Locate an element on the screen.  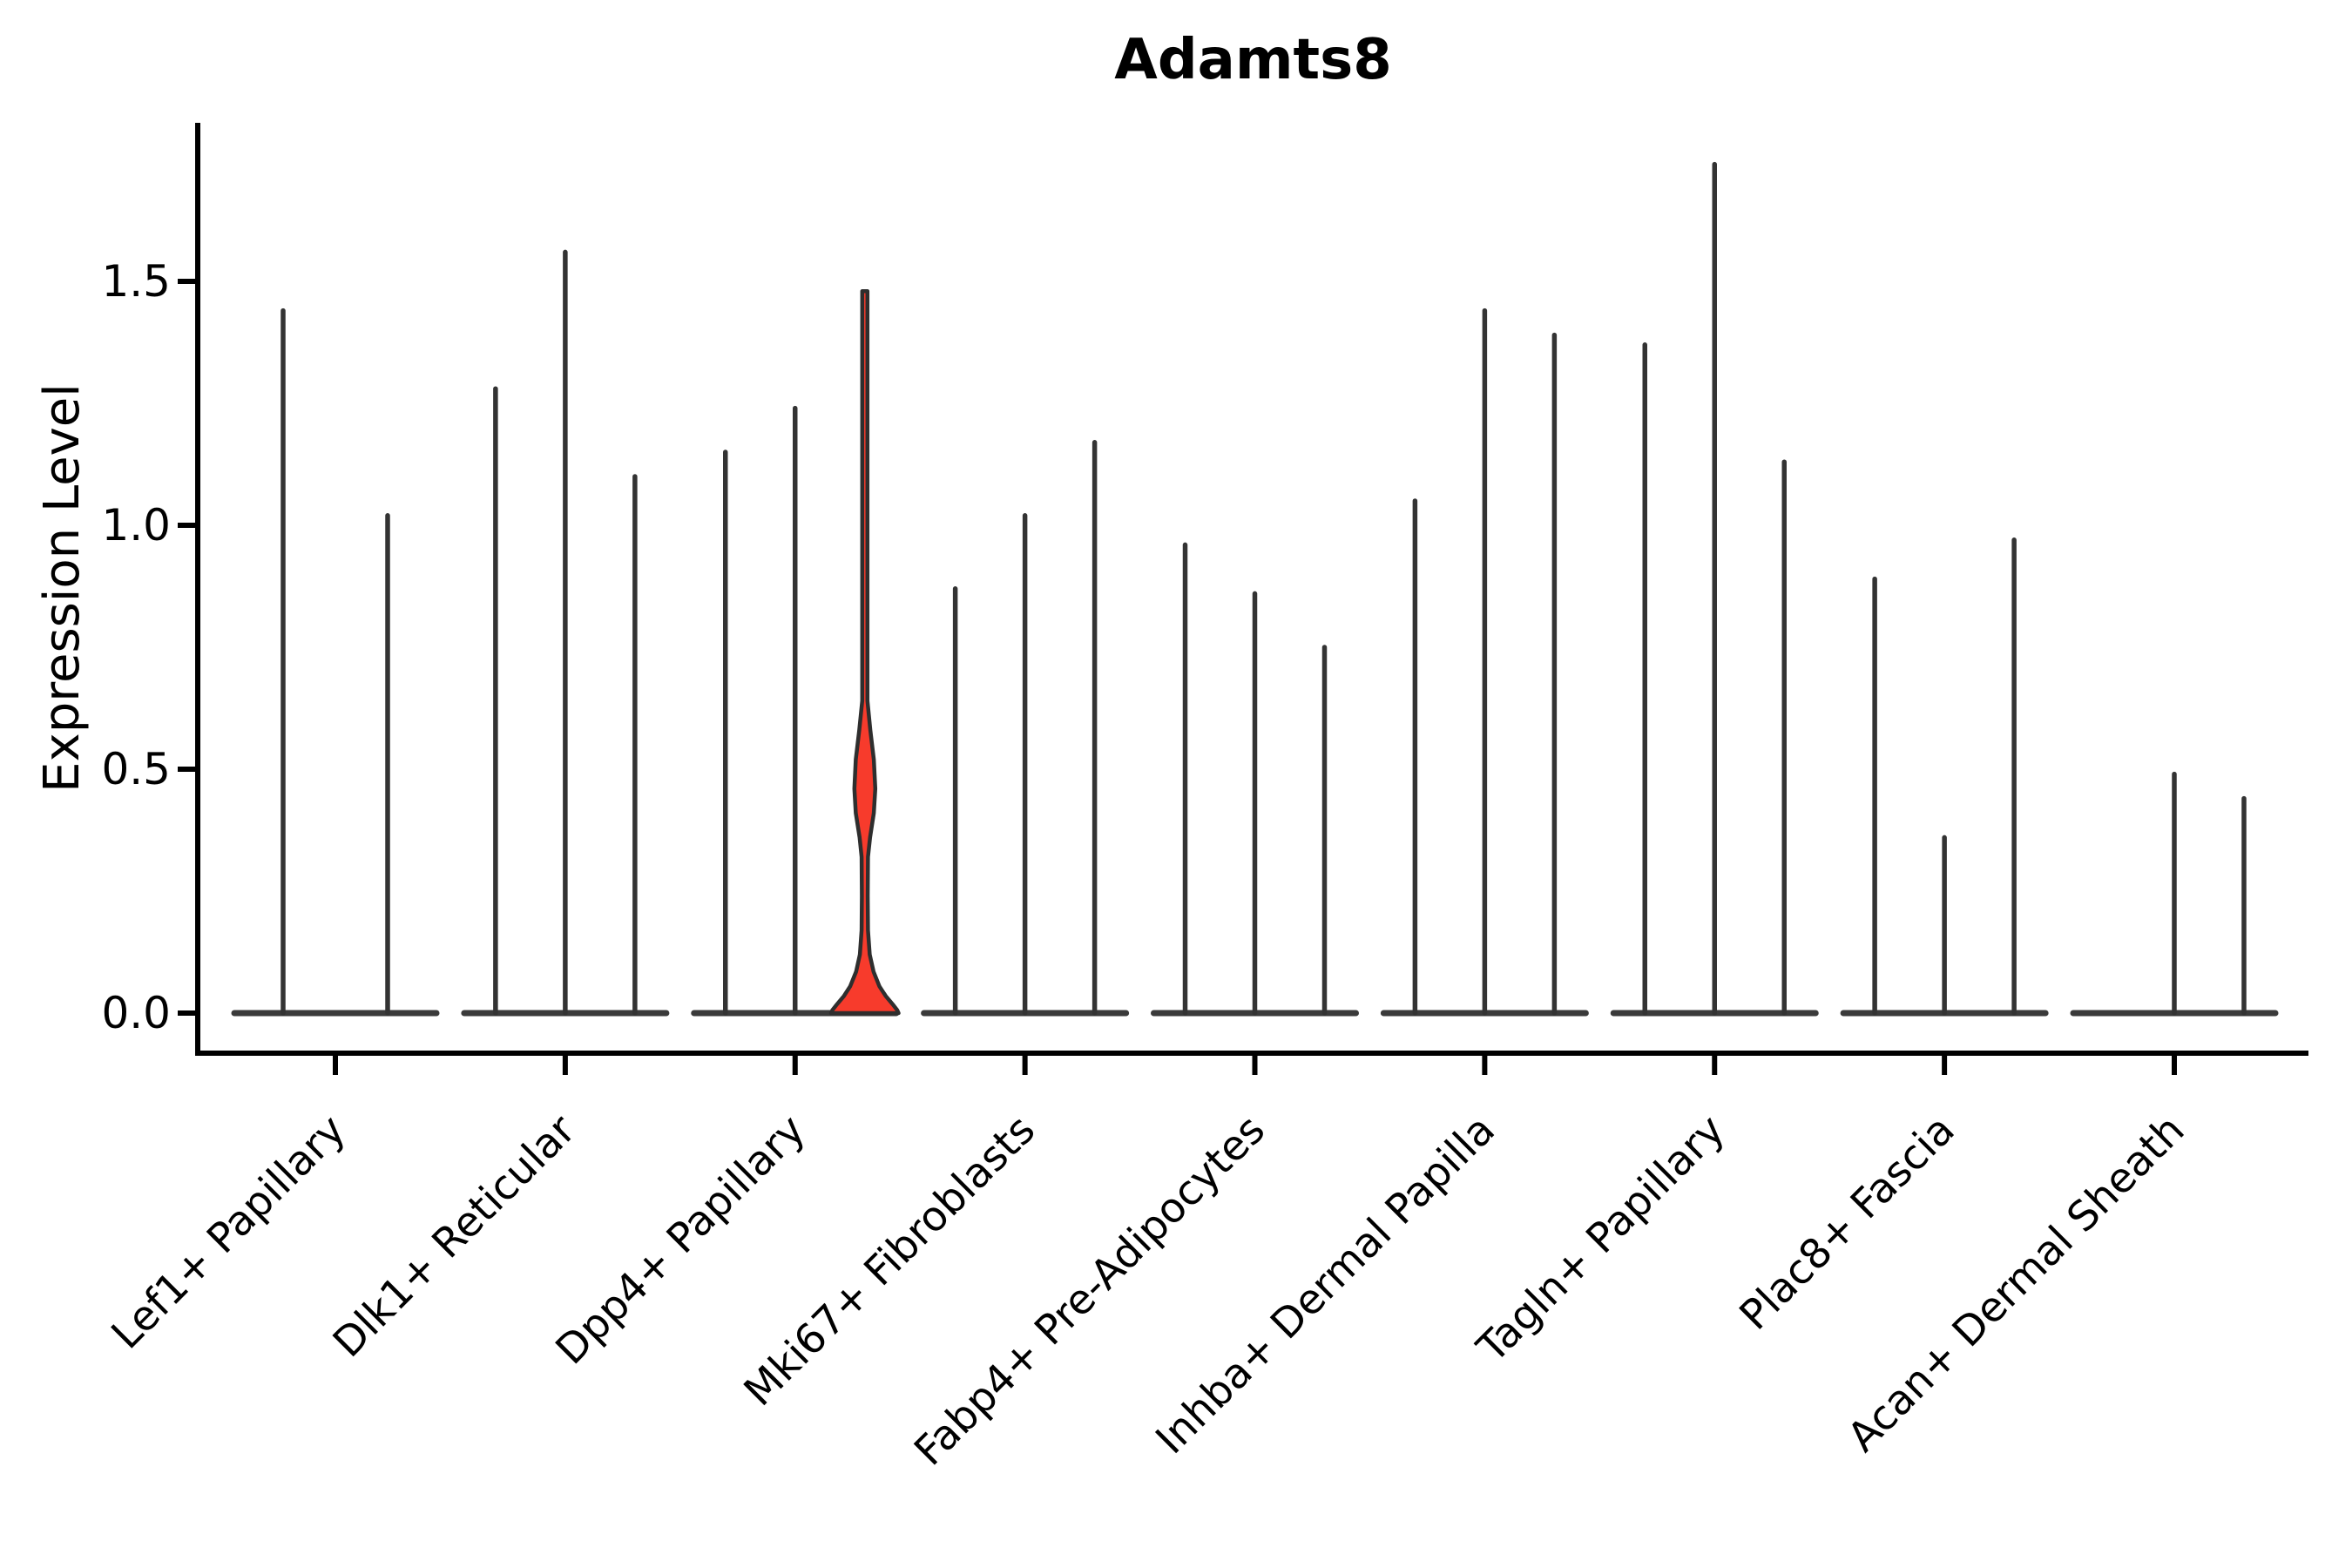
y-tick-label: 1.0 is located at coordinates (136, 525).